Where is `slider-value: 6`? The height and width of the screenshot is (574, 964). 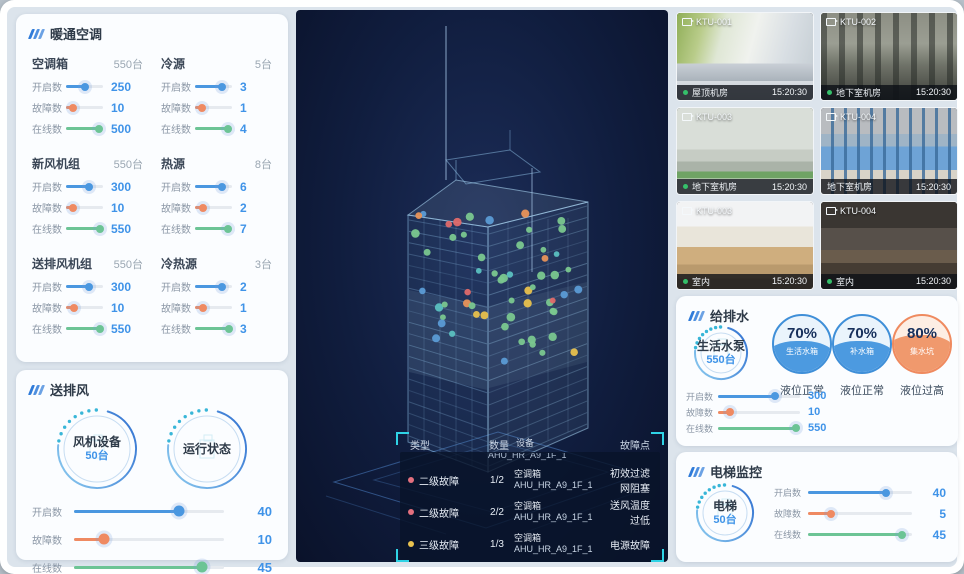
slider-value: 6 is located at coordinates (243, 186).